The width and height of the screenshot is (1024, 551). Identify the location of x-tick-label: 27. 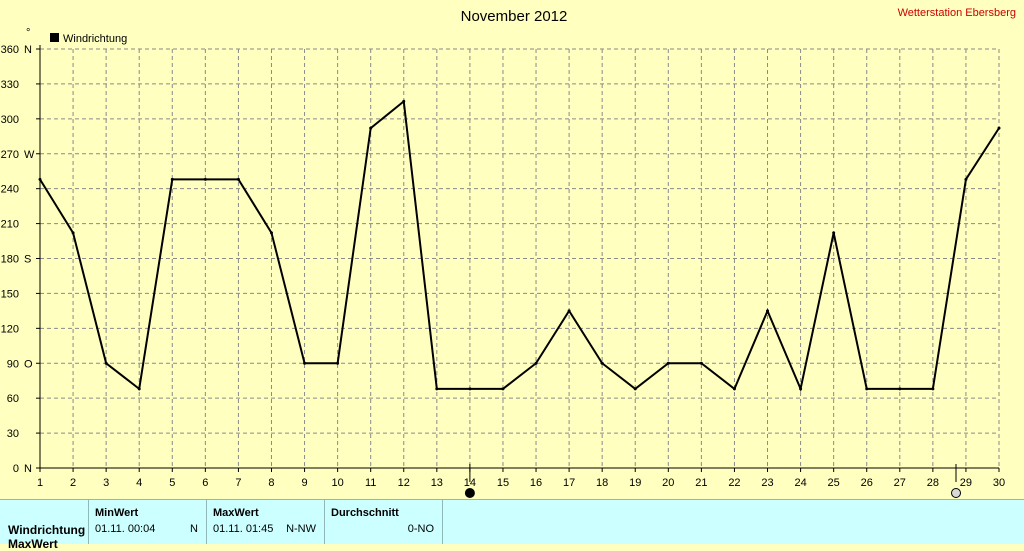
(900, 483).